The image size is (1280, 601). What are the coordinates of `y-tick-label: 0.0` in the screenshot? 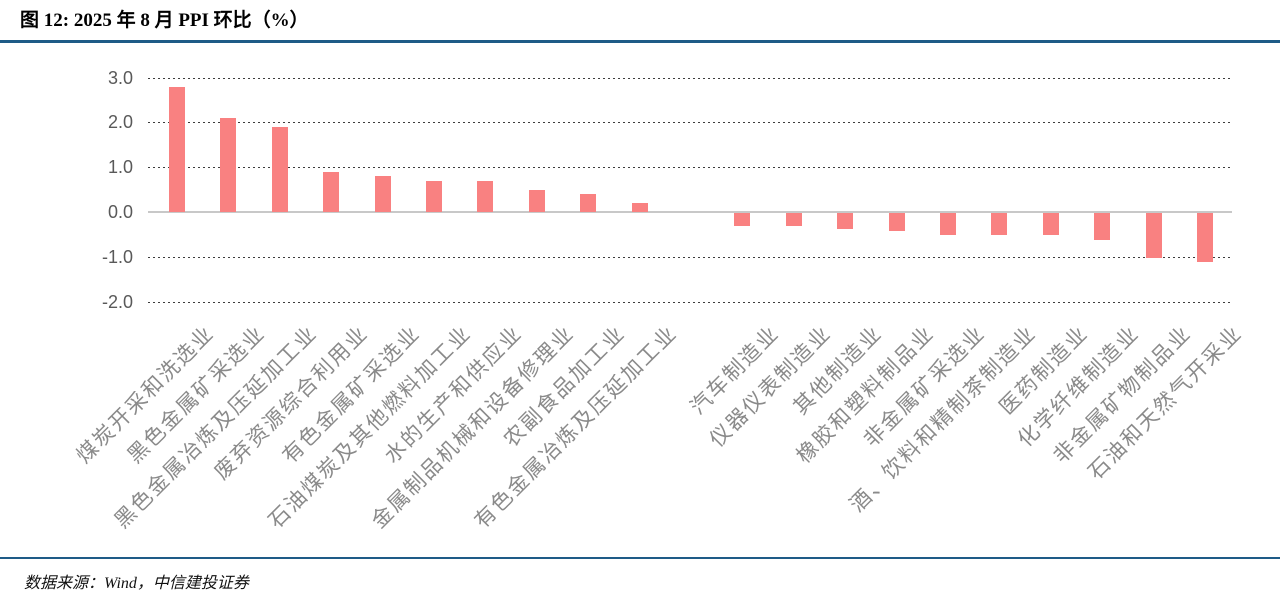 It's located at (120, 212).